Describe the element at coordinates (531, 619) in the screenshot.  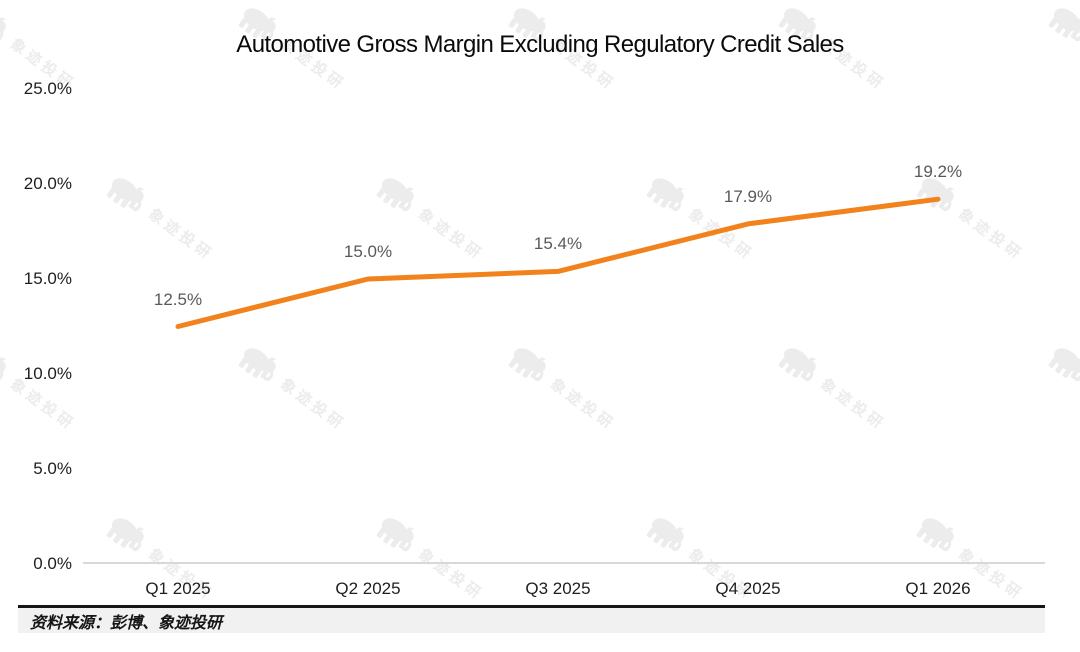
I see `source-bar: 资料来源：彭博、象迹投研` at that location.